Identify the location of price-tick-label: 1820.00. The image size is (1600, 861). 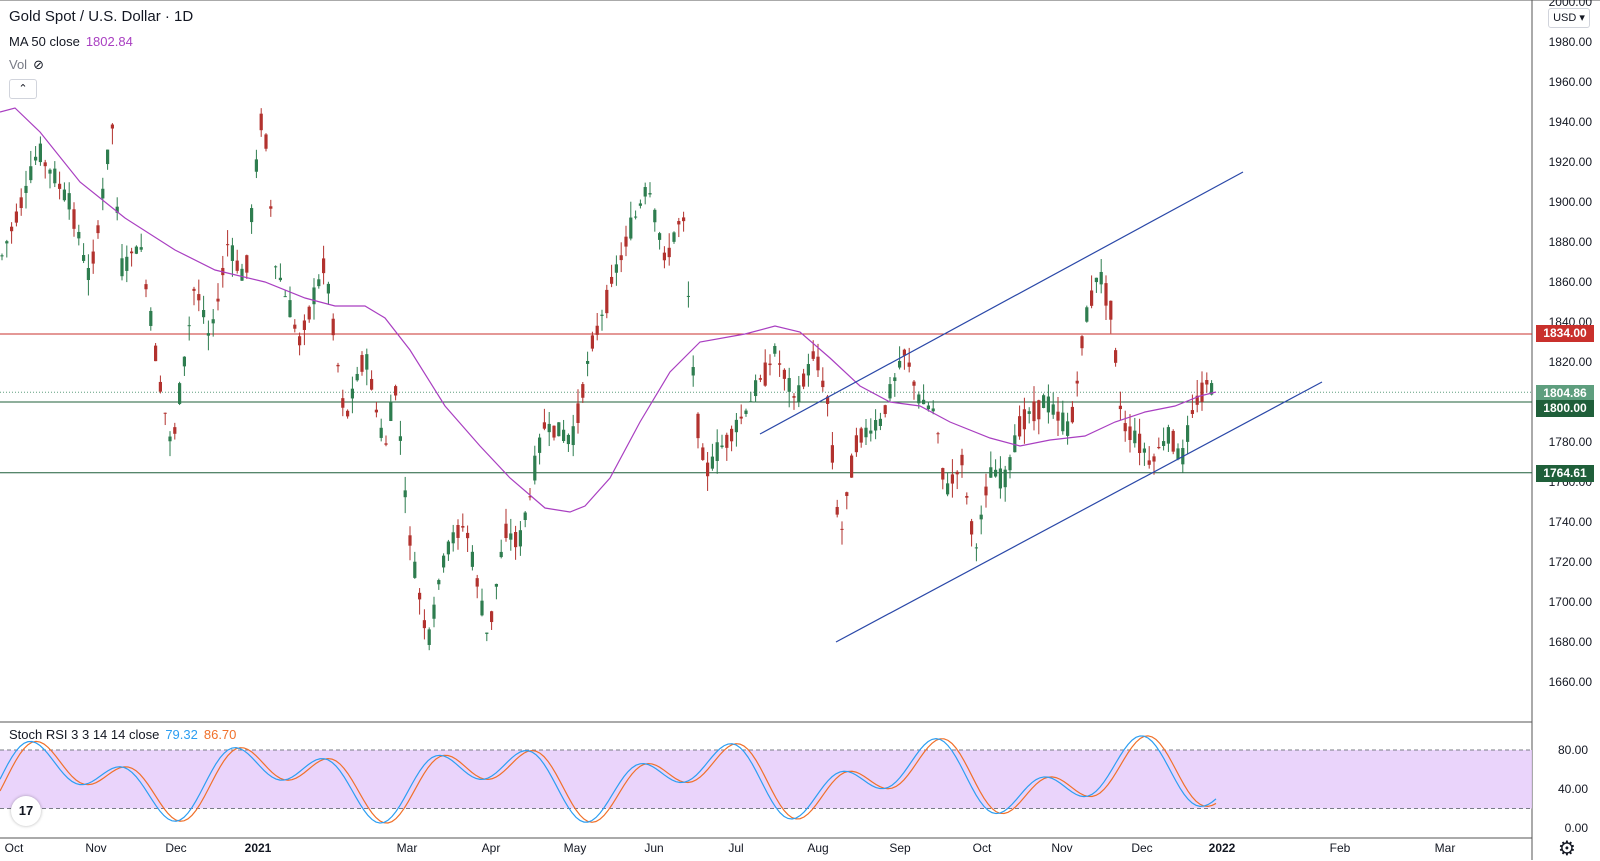
(1571, 362).